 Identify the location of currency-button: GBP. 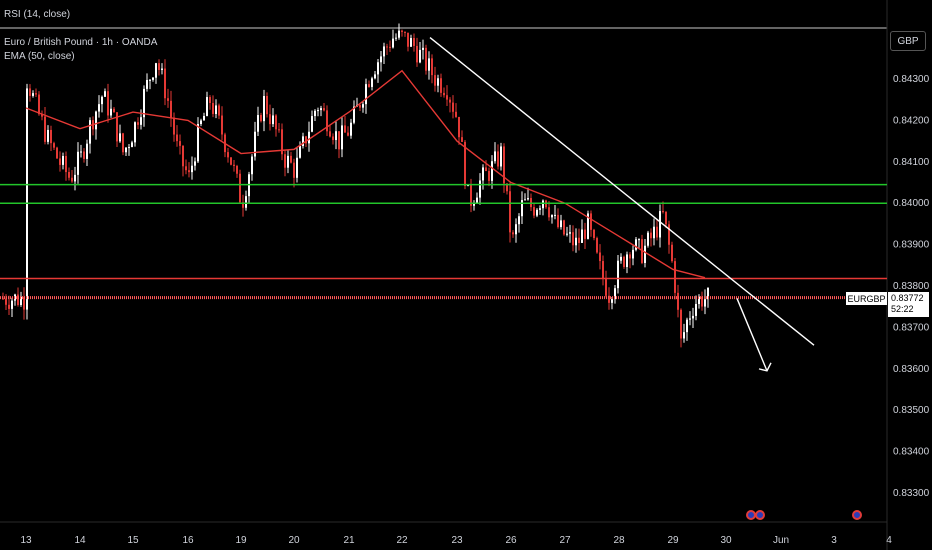
(908, 41).